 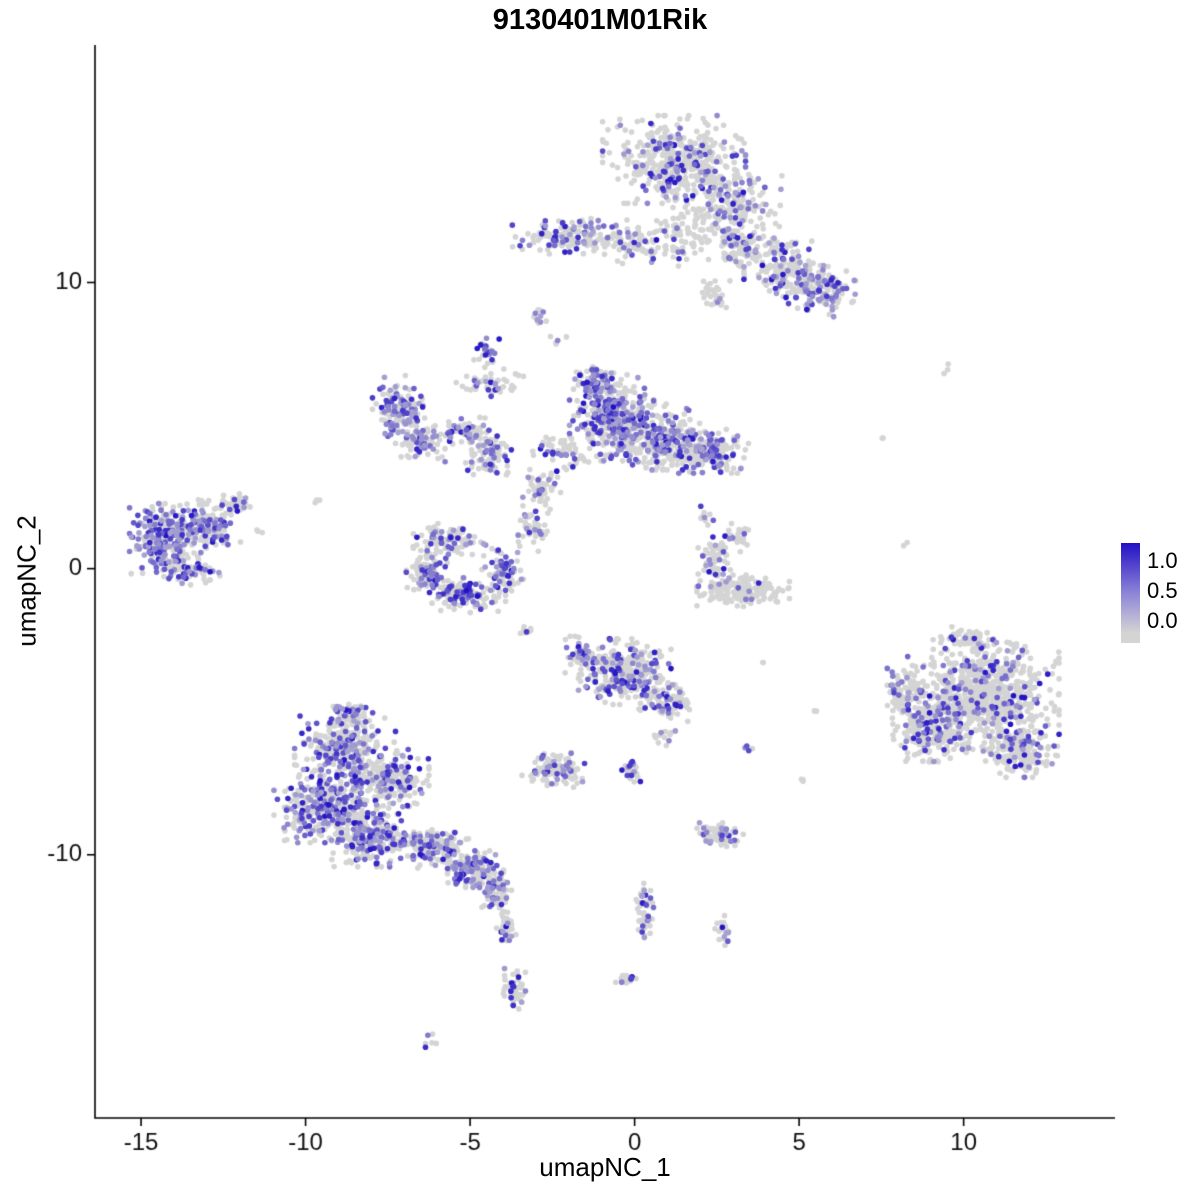 What do you see at coordinates (1162, 590) in the screenshot?
I see `legend-tick-mid: 0.5` at bounding box center [1162, 590].